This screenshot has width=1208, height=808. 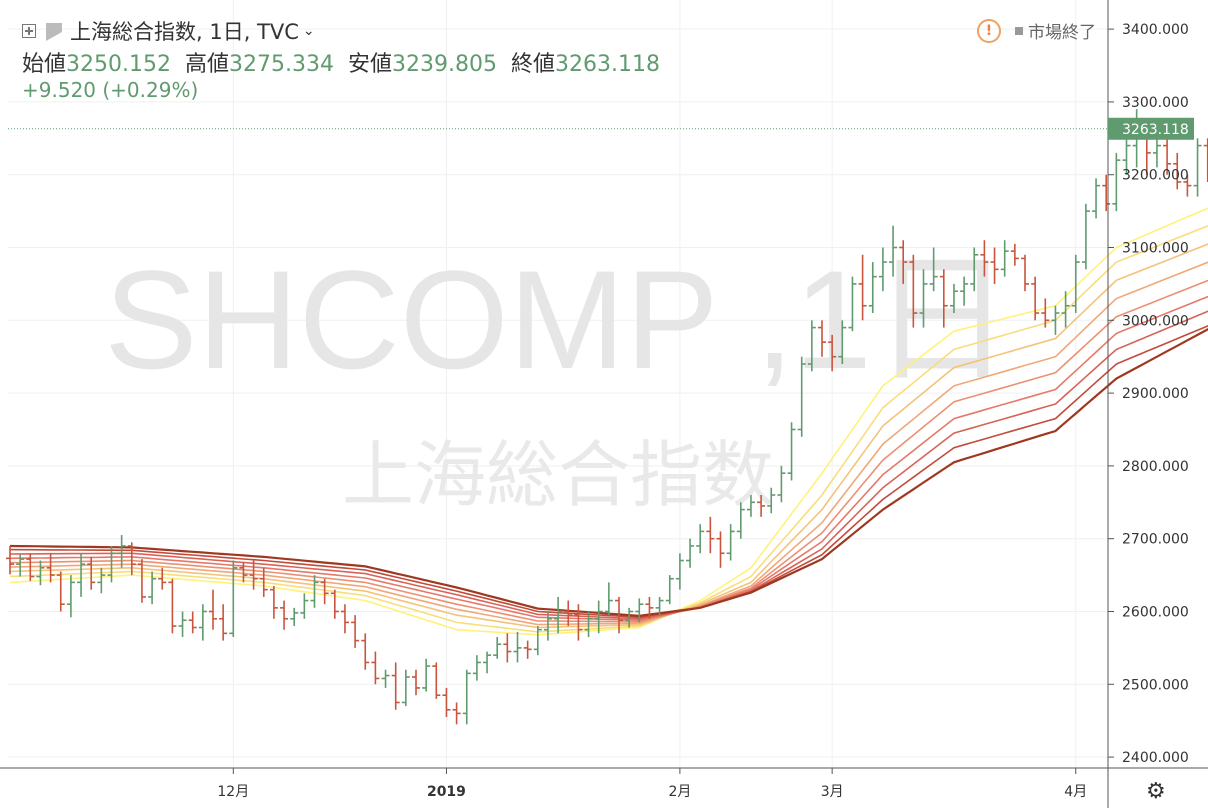 What do you see at coordinates (558, 319) in the screenshot?
I see `watermark-symbol: SHCOMP ,1日` at bounding box center [558, 319].